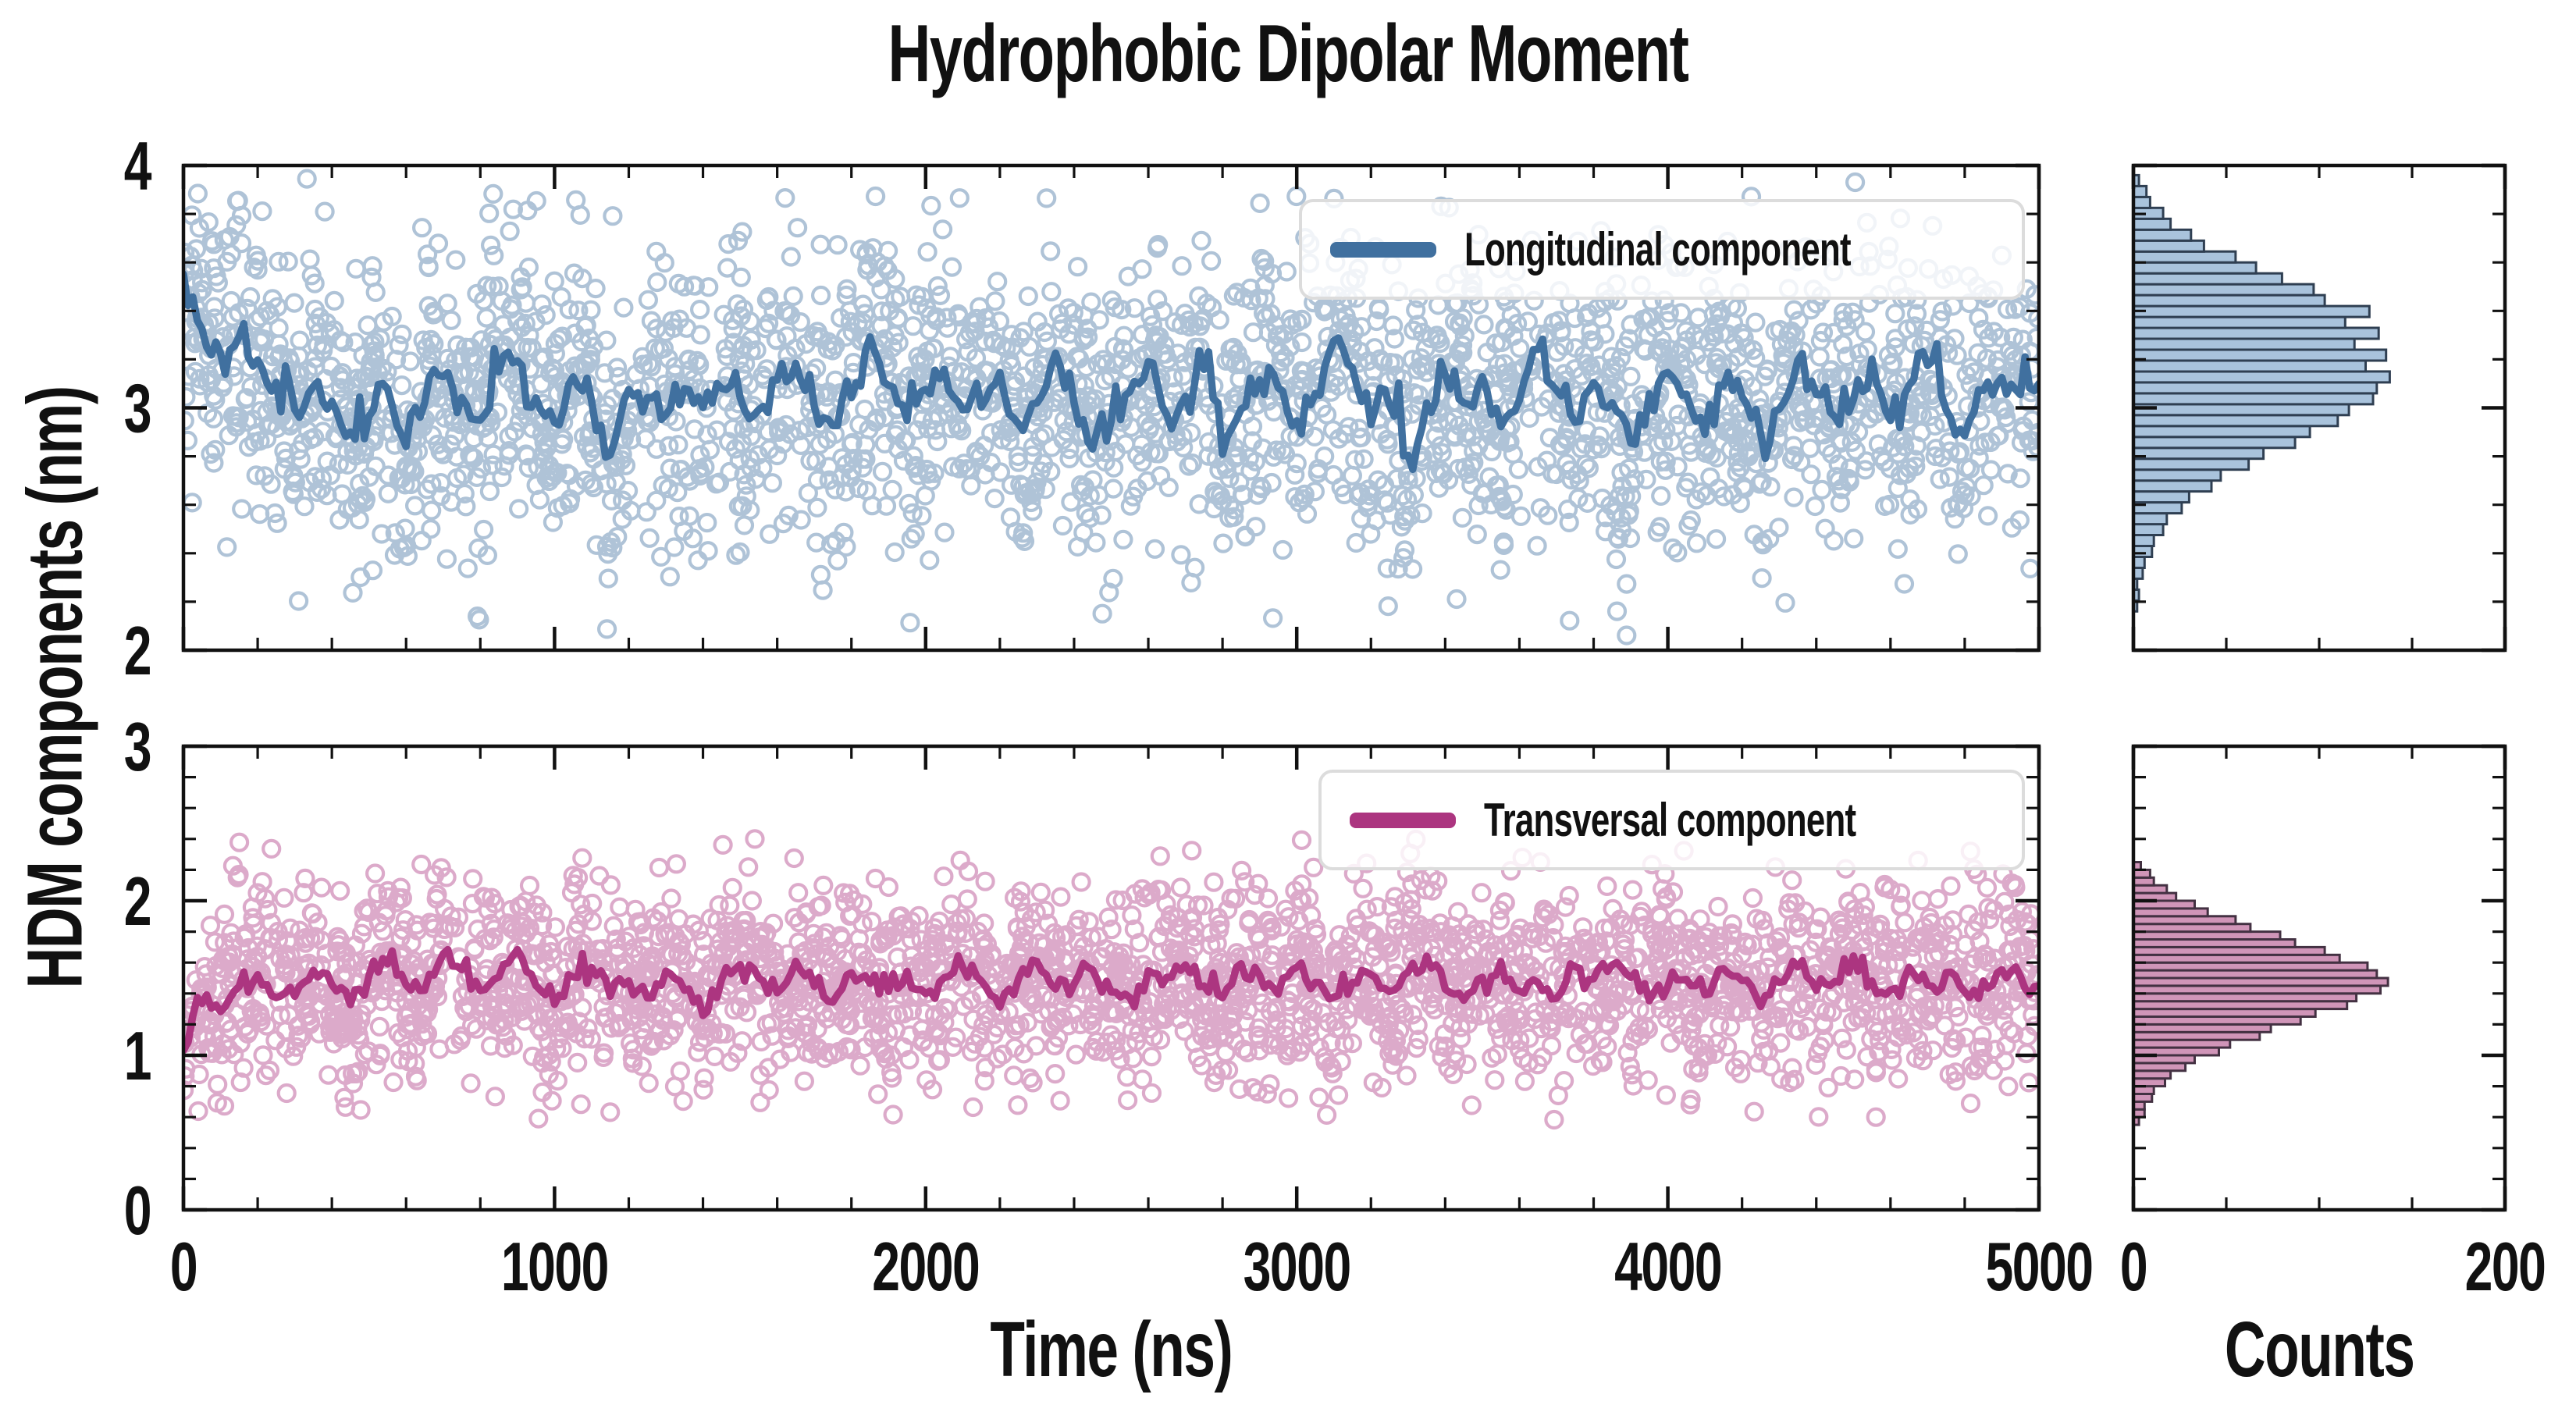 The image size is (2576, 1405). What do you see at coordinates (2505, 1267) in the screenshot?
I see `tick-label: 200` at bounding box center [2505, 1267].